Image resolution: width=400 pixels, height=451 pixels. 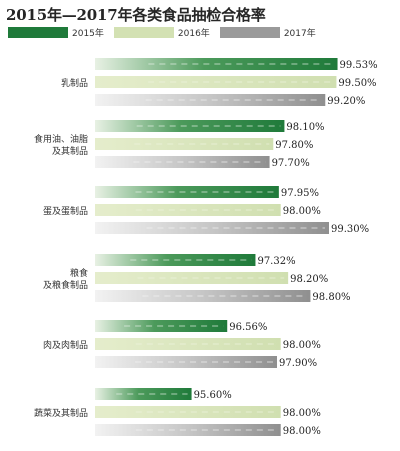 I want to click on category-label: 肉及肉制品, so click(x=65, y=345).